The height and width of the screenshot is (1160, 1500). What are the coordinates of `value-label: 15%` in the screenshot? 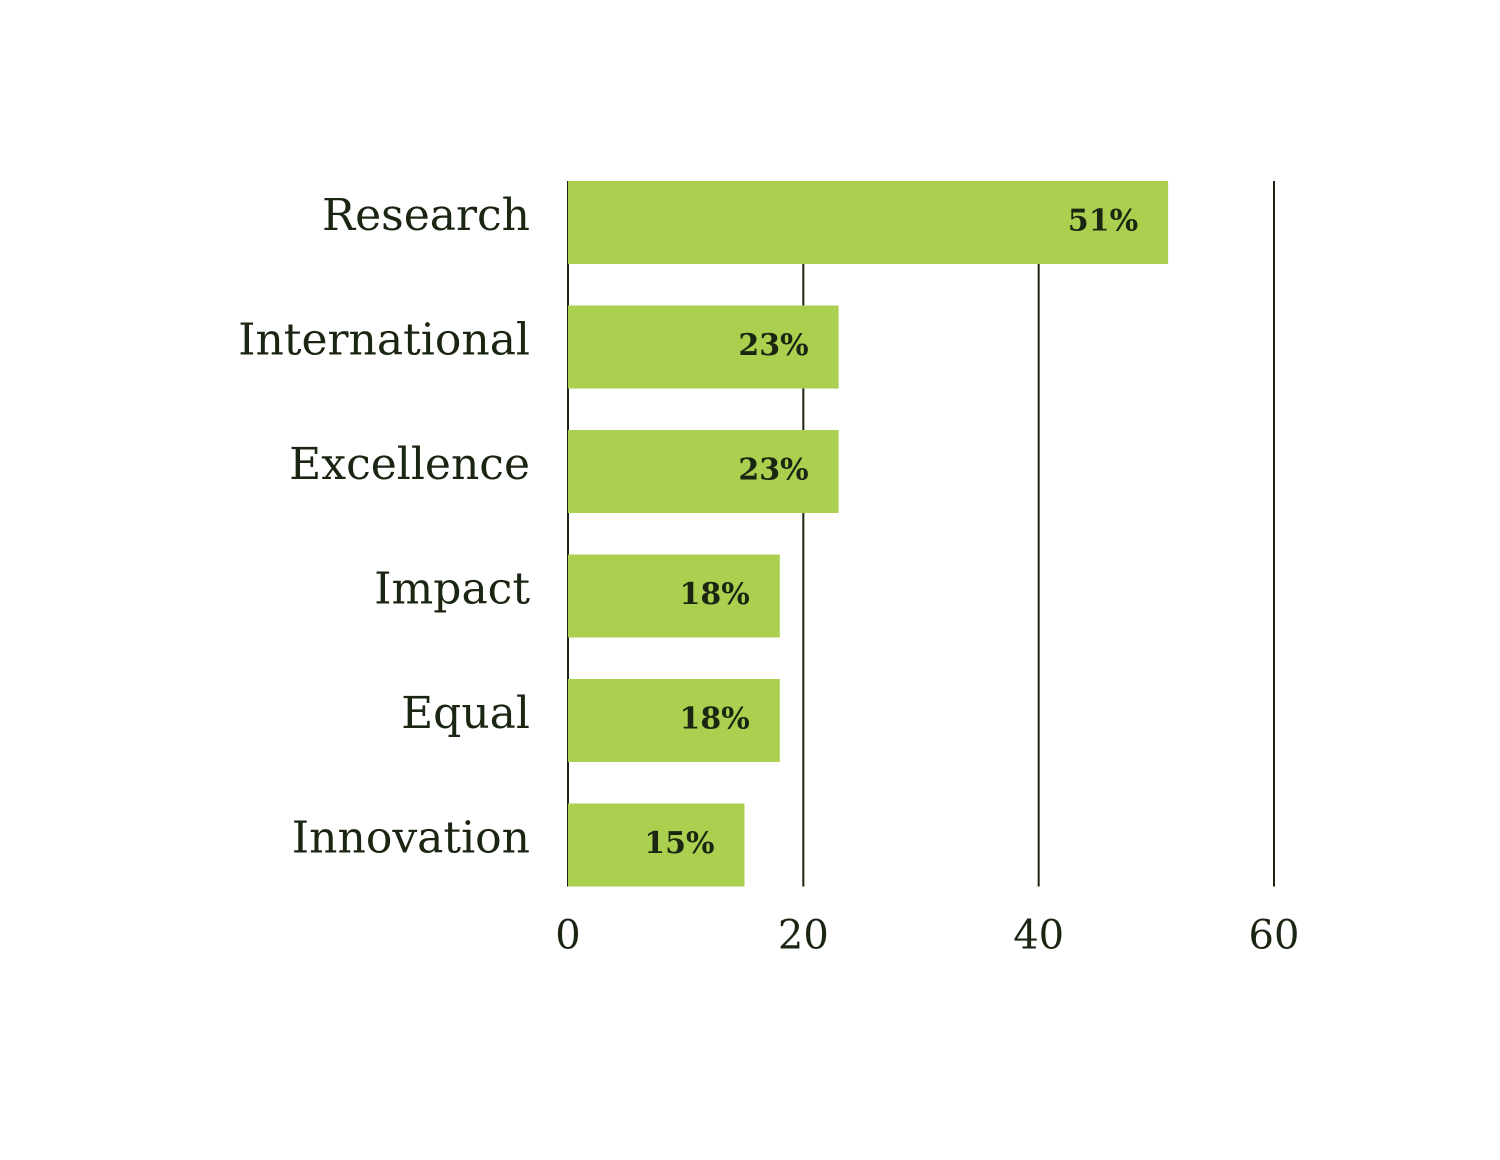 It's located at (679, 843).